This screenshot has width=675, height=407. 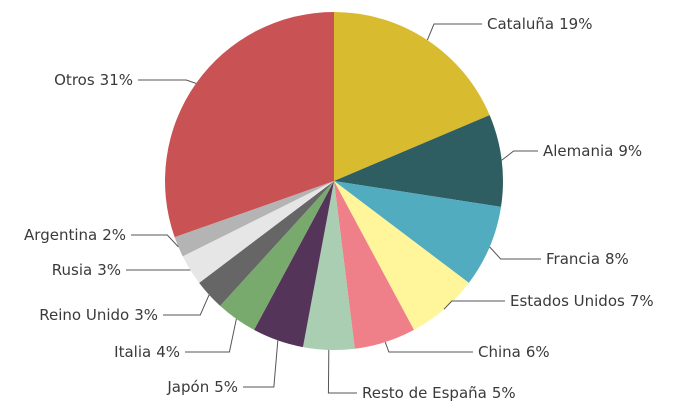 I want to click on slice-label: Otros 31%, so click(x=93, y=80).